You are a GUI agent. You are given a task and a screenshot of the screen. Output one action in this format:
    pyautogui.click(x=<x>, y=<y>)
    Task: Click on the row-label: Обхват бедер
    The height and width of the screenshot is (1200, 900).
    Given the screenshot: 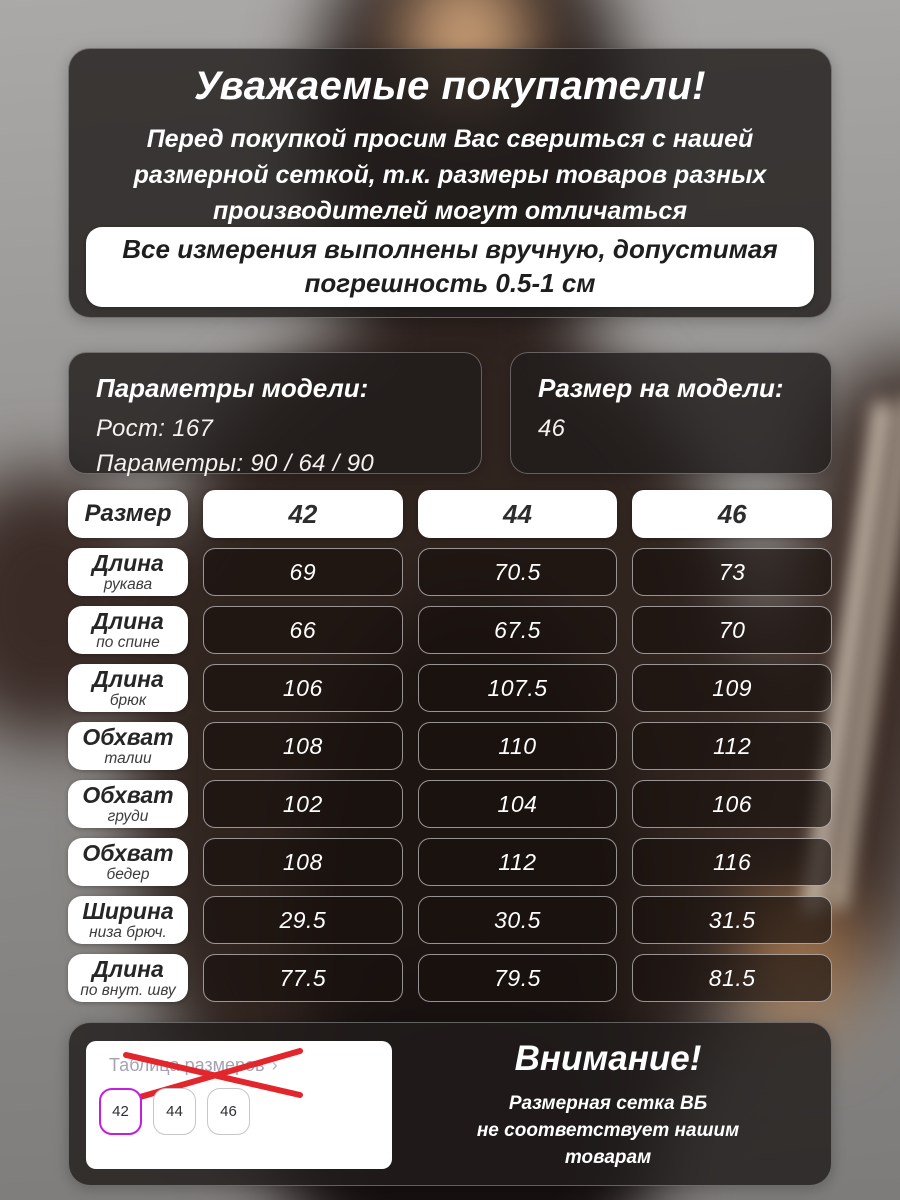 What is the action you would take?
    pyautogui.click(x=128, y=862)
    